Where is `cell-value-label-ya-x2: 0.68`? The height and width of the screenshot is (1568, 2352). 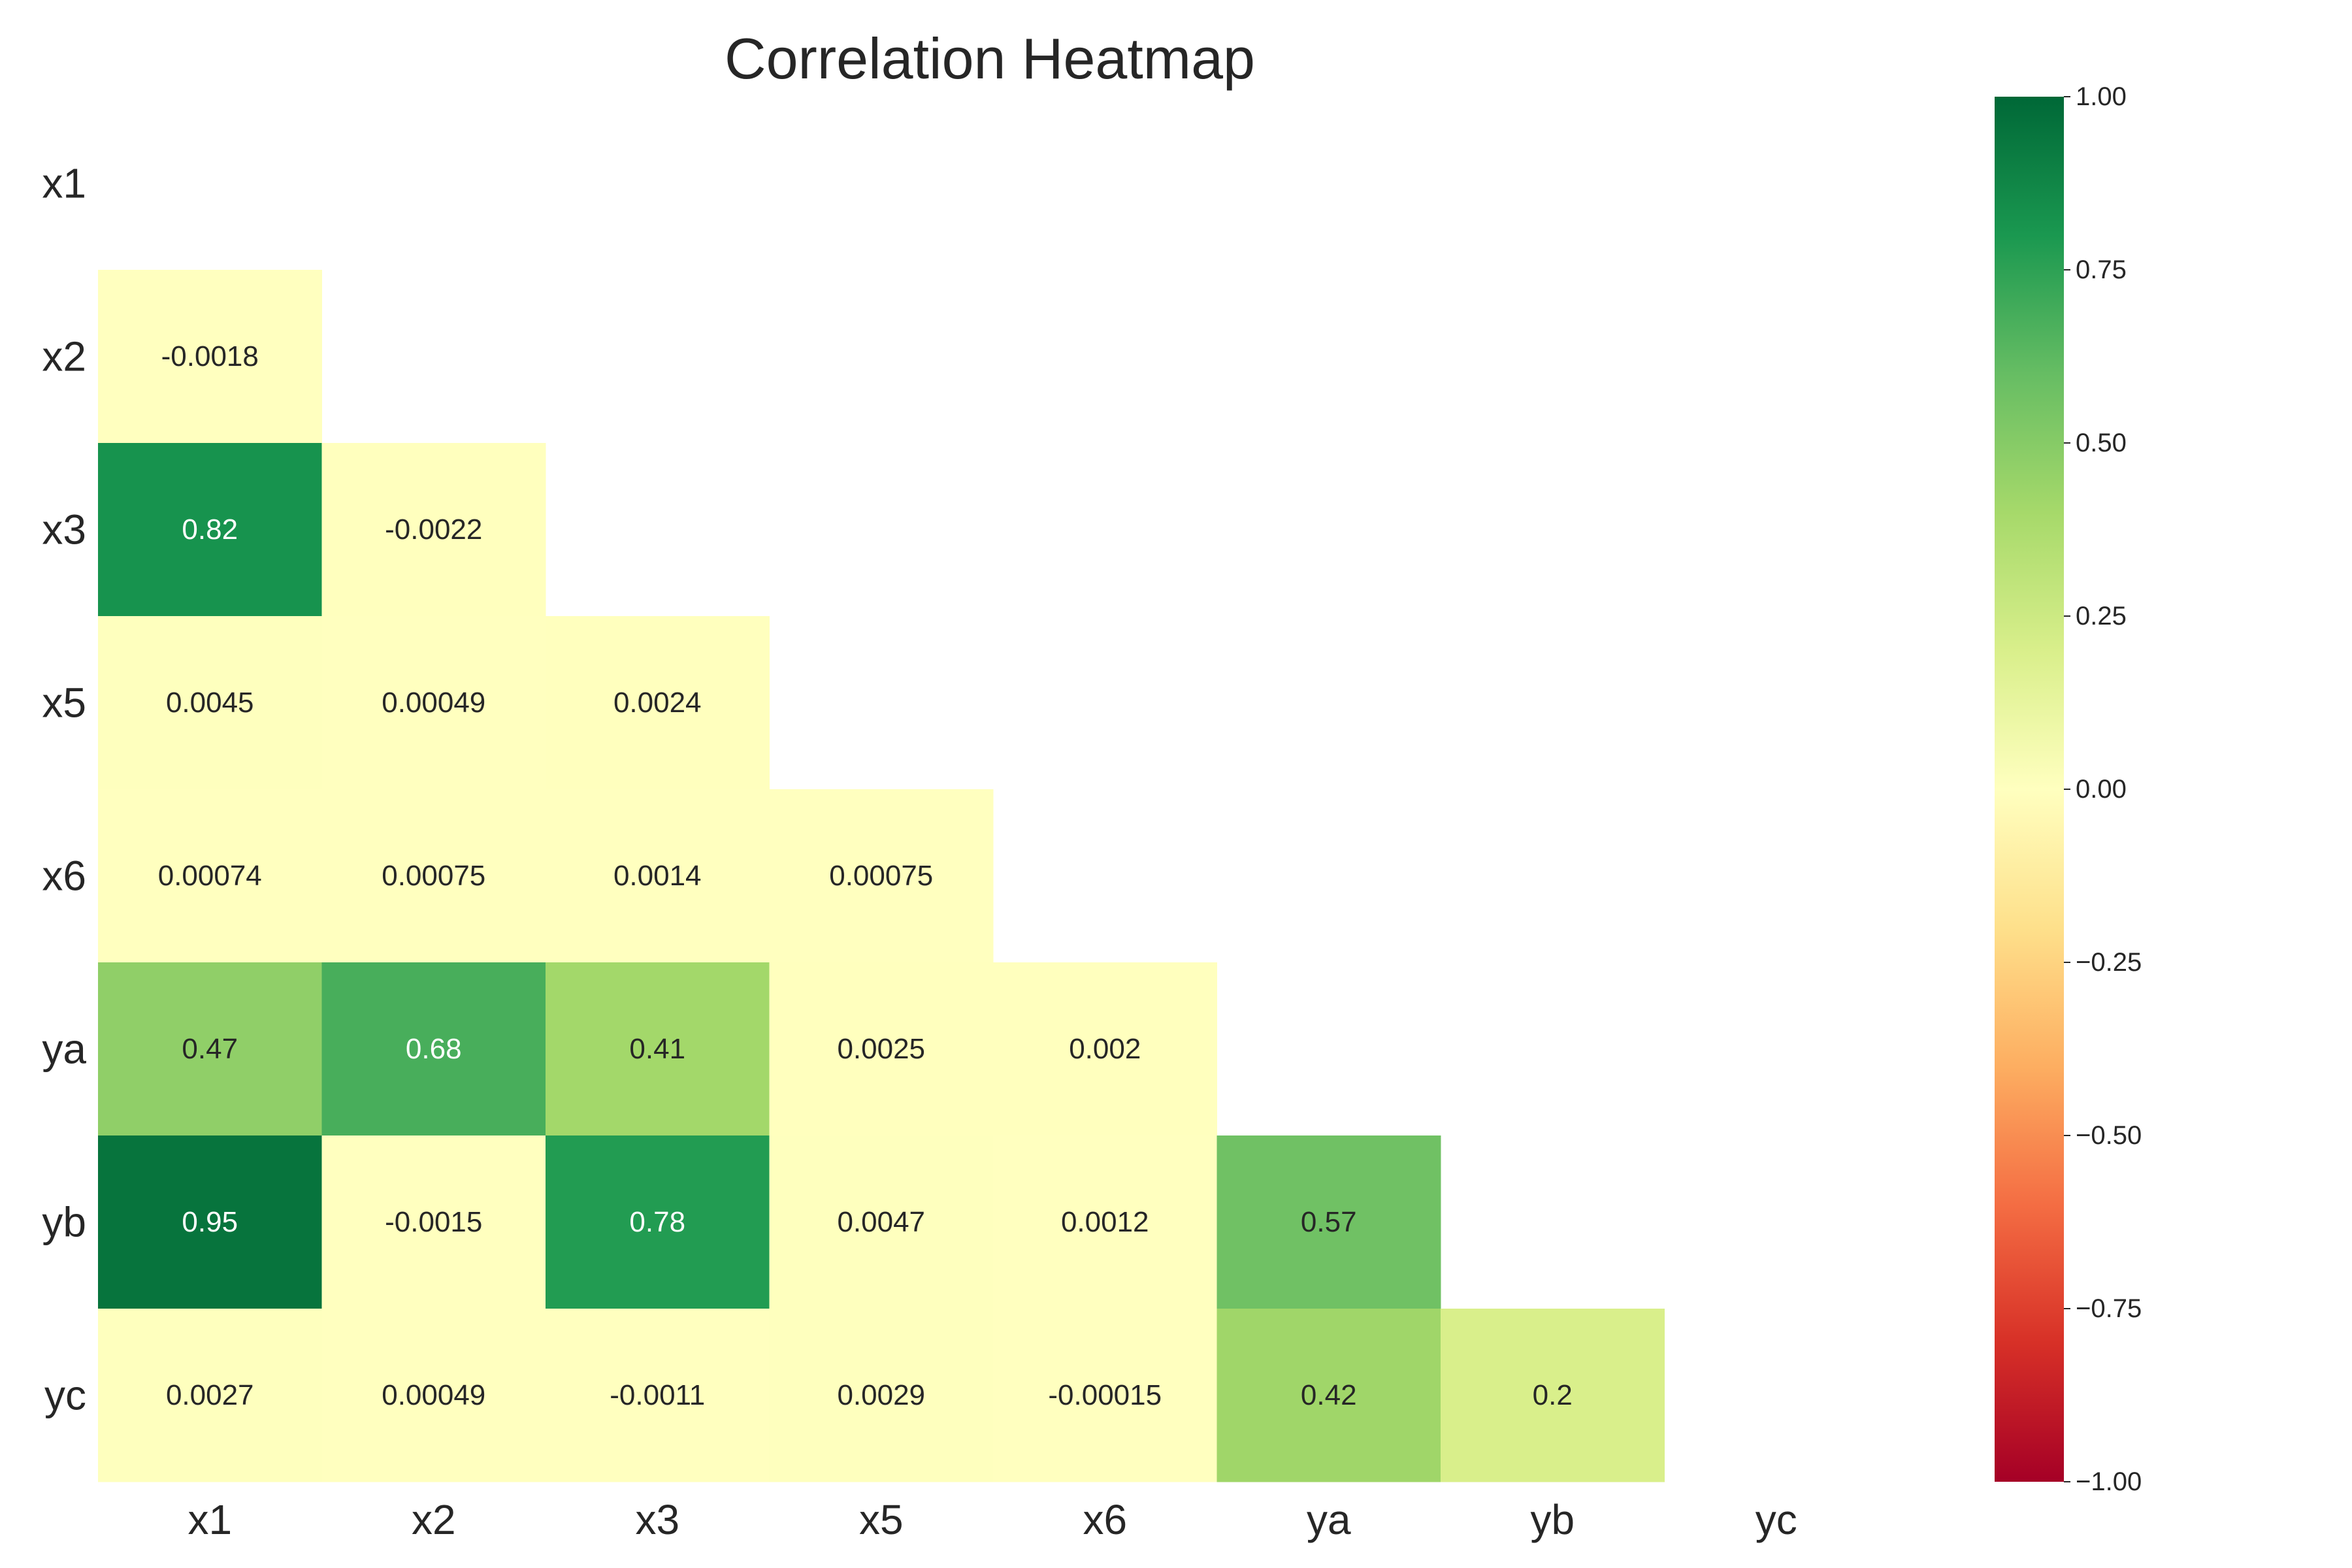
cell-value-label-ya-x2: 0.68 is located at coordinates (434, 1049).